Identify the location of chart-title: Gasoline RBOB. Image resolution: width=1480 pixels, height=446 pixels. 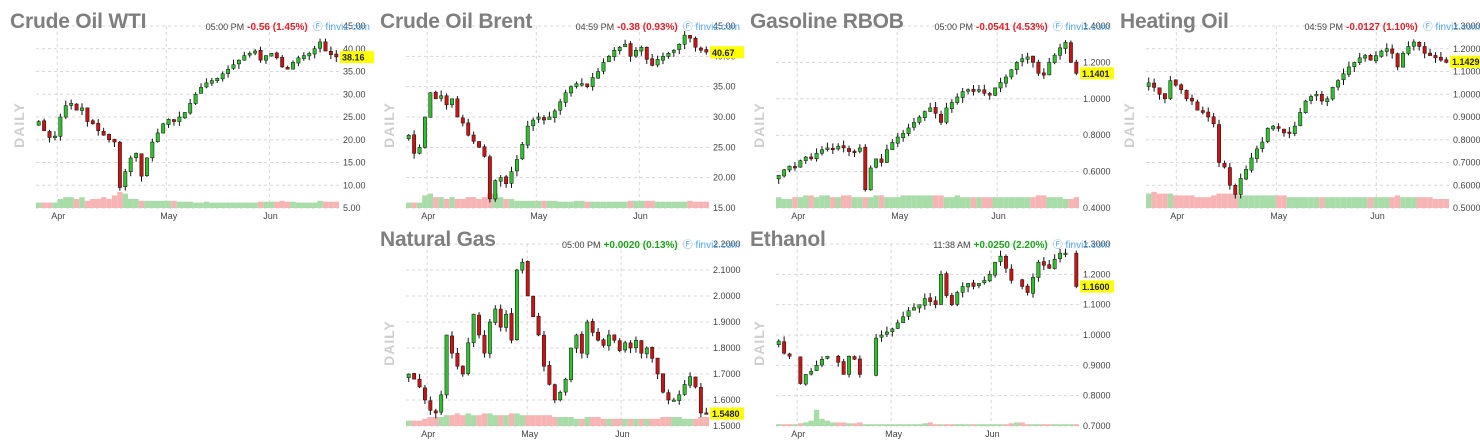
(827, 21).